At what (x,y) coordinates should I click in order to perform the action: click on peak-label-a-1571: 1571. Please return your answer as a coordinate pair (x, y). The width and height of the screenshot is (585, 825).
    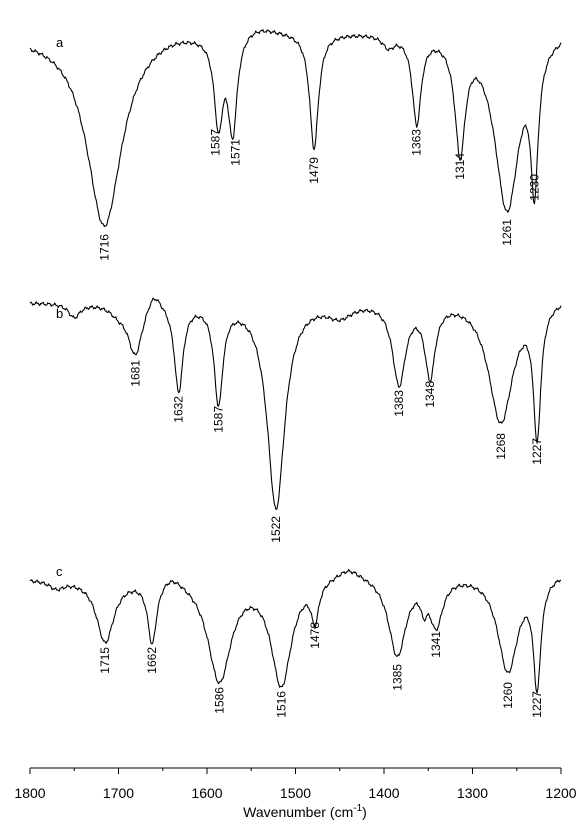
    Looking at the image, I should click on (236, 152).